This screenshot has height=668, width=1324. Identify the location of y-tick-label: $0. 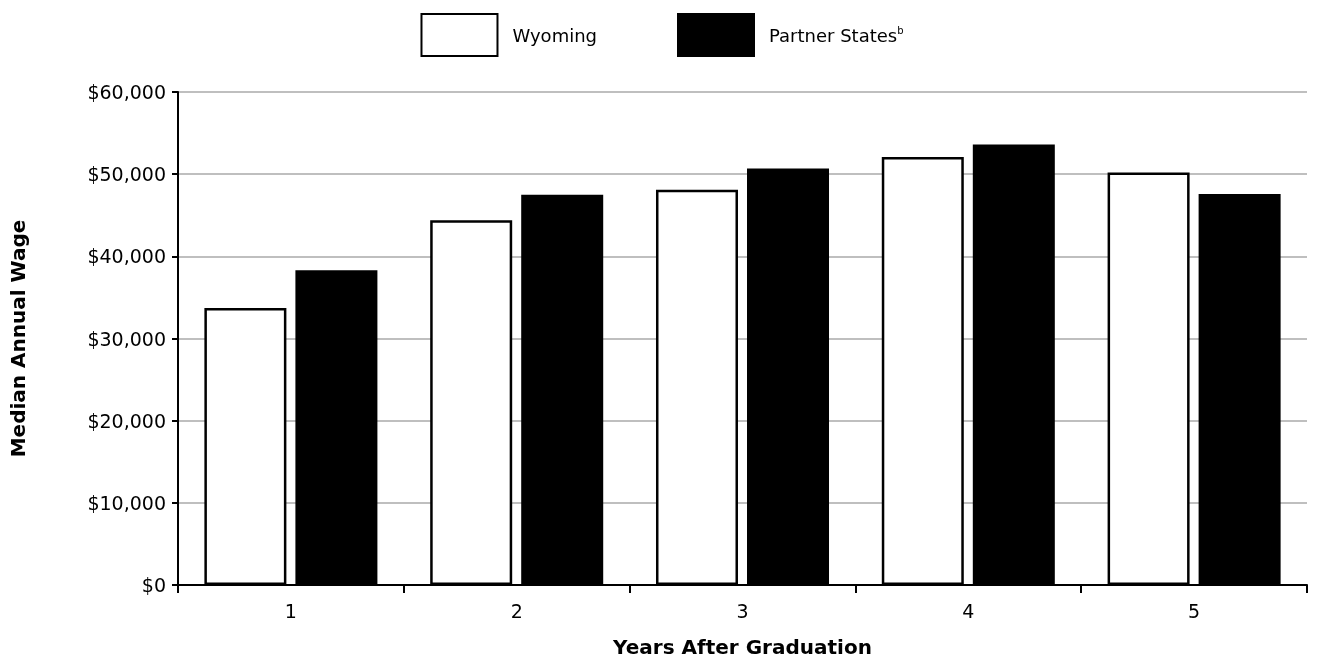
(153, 585).